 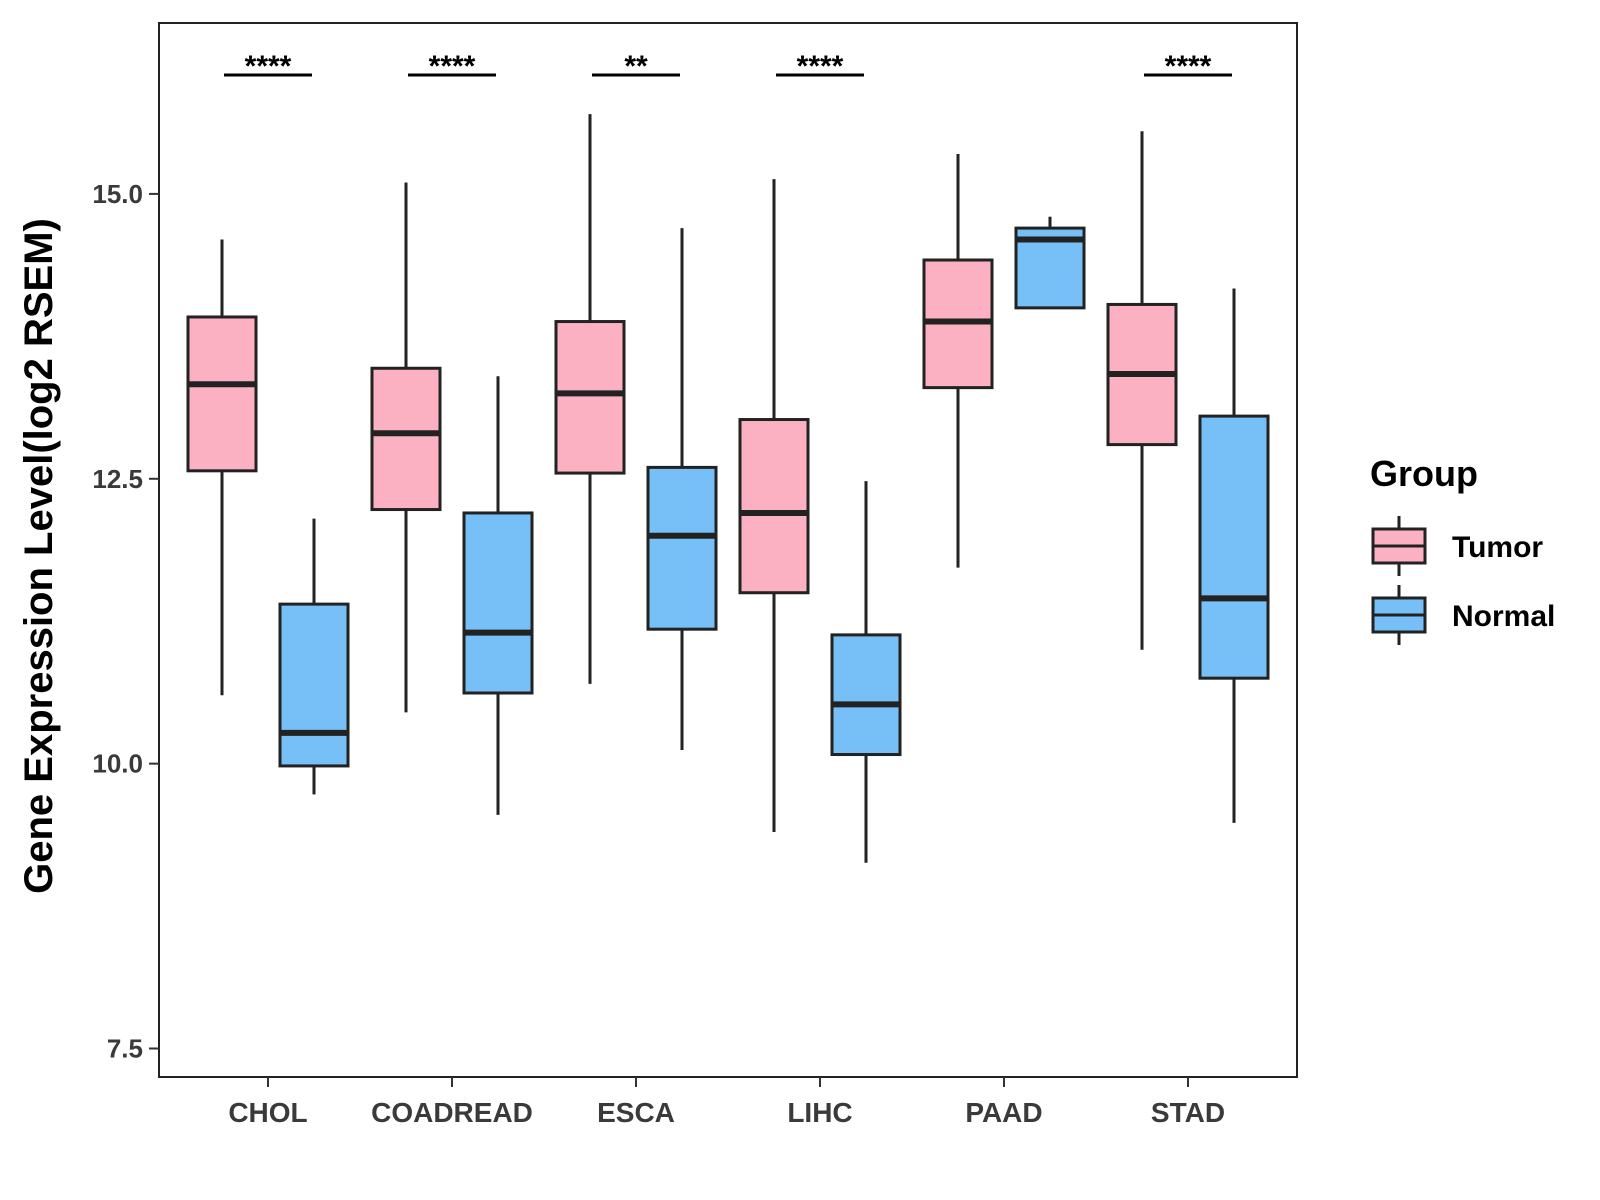 What do you see at coordinates (39, 556) in the screenshot?
I see `y-axis-title: Gene Expression Level(log2 RSEM)` at bounding box center [39, 556].